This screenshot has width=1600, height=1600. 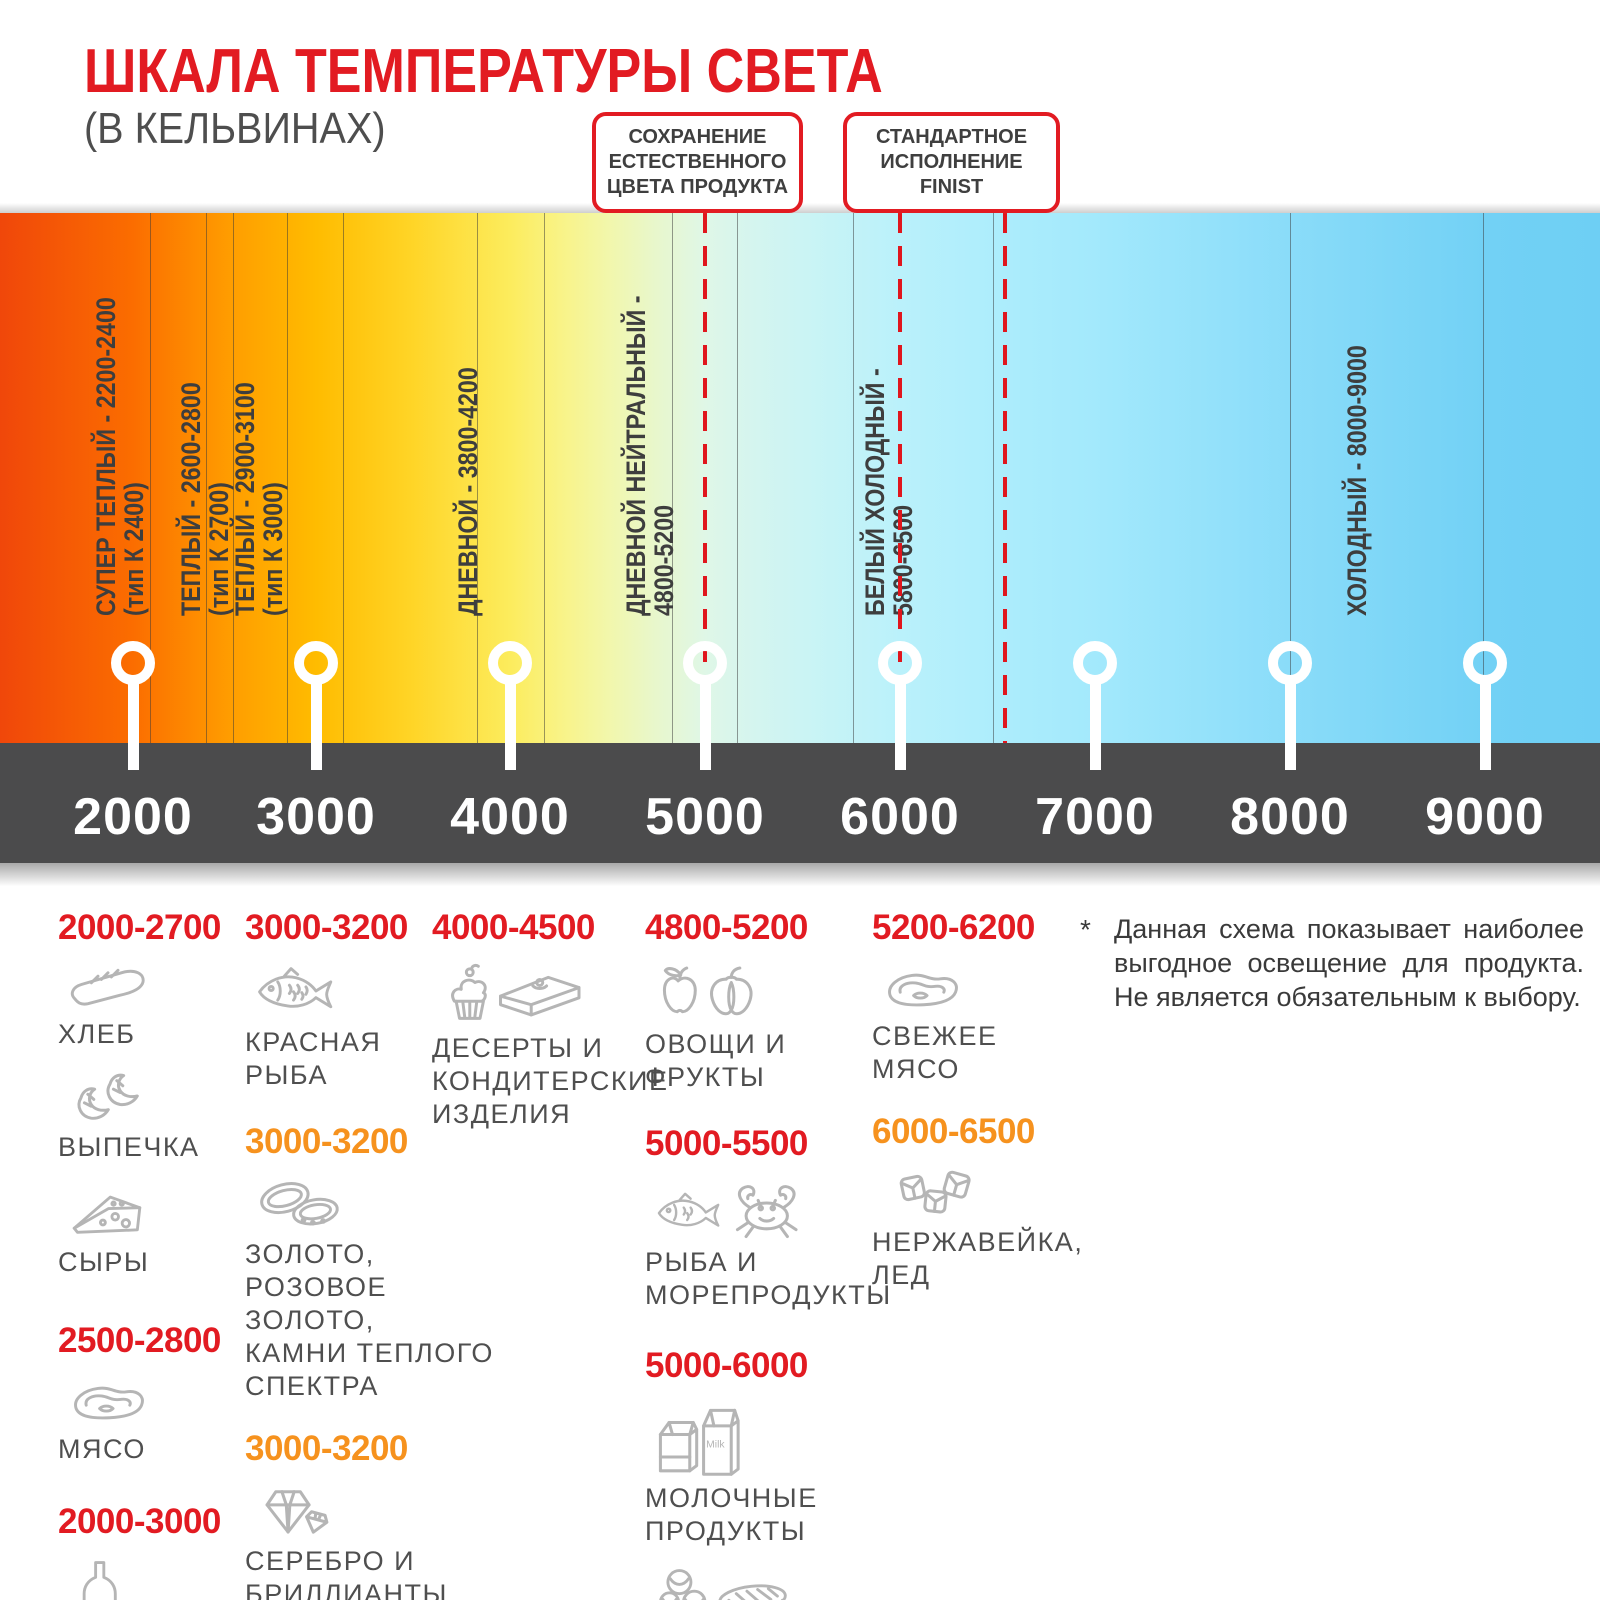 I want to click on zone-label-cold-white: БЕЛЫЙ ХОЛОДНЫЙ - 5800-6500, so click(x=889, y=492).